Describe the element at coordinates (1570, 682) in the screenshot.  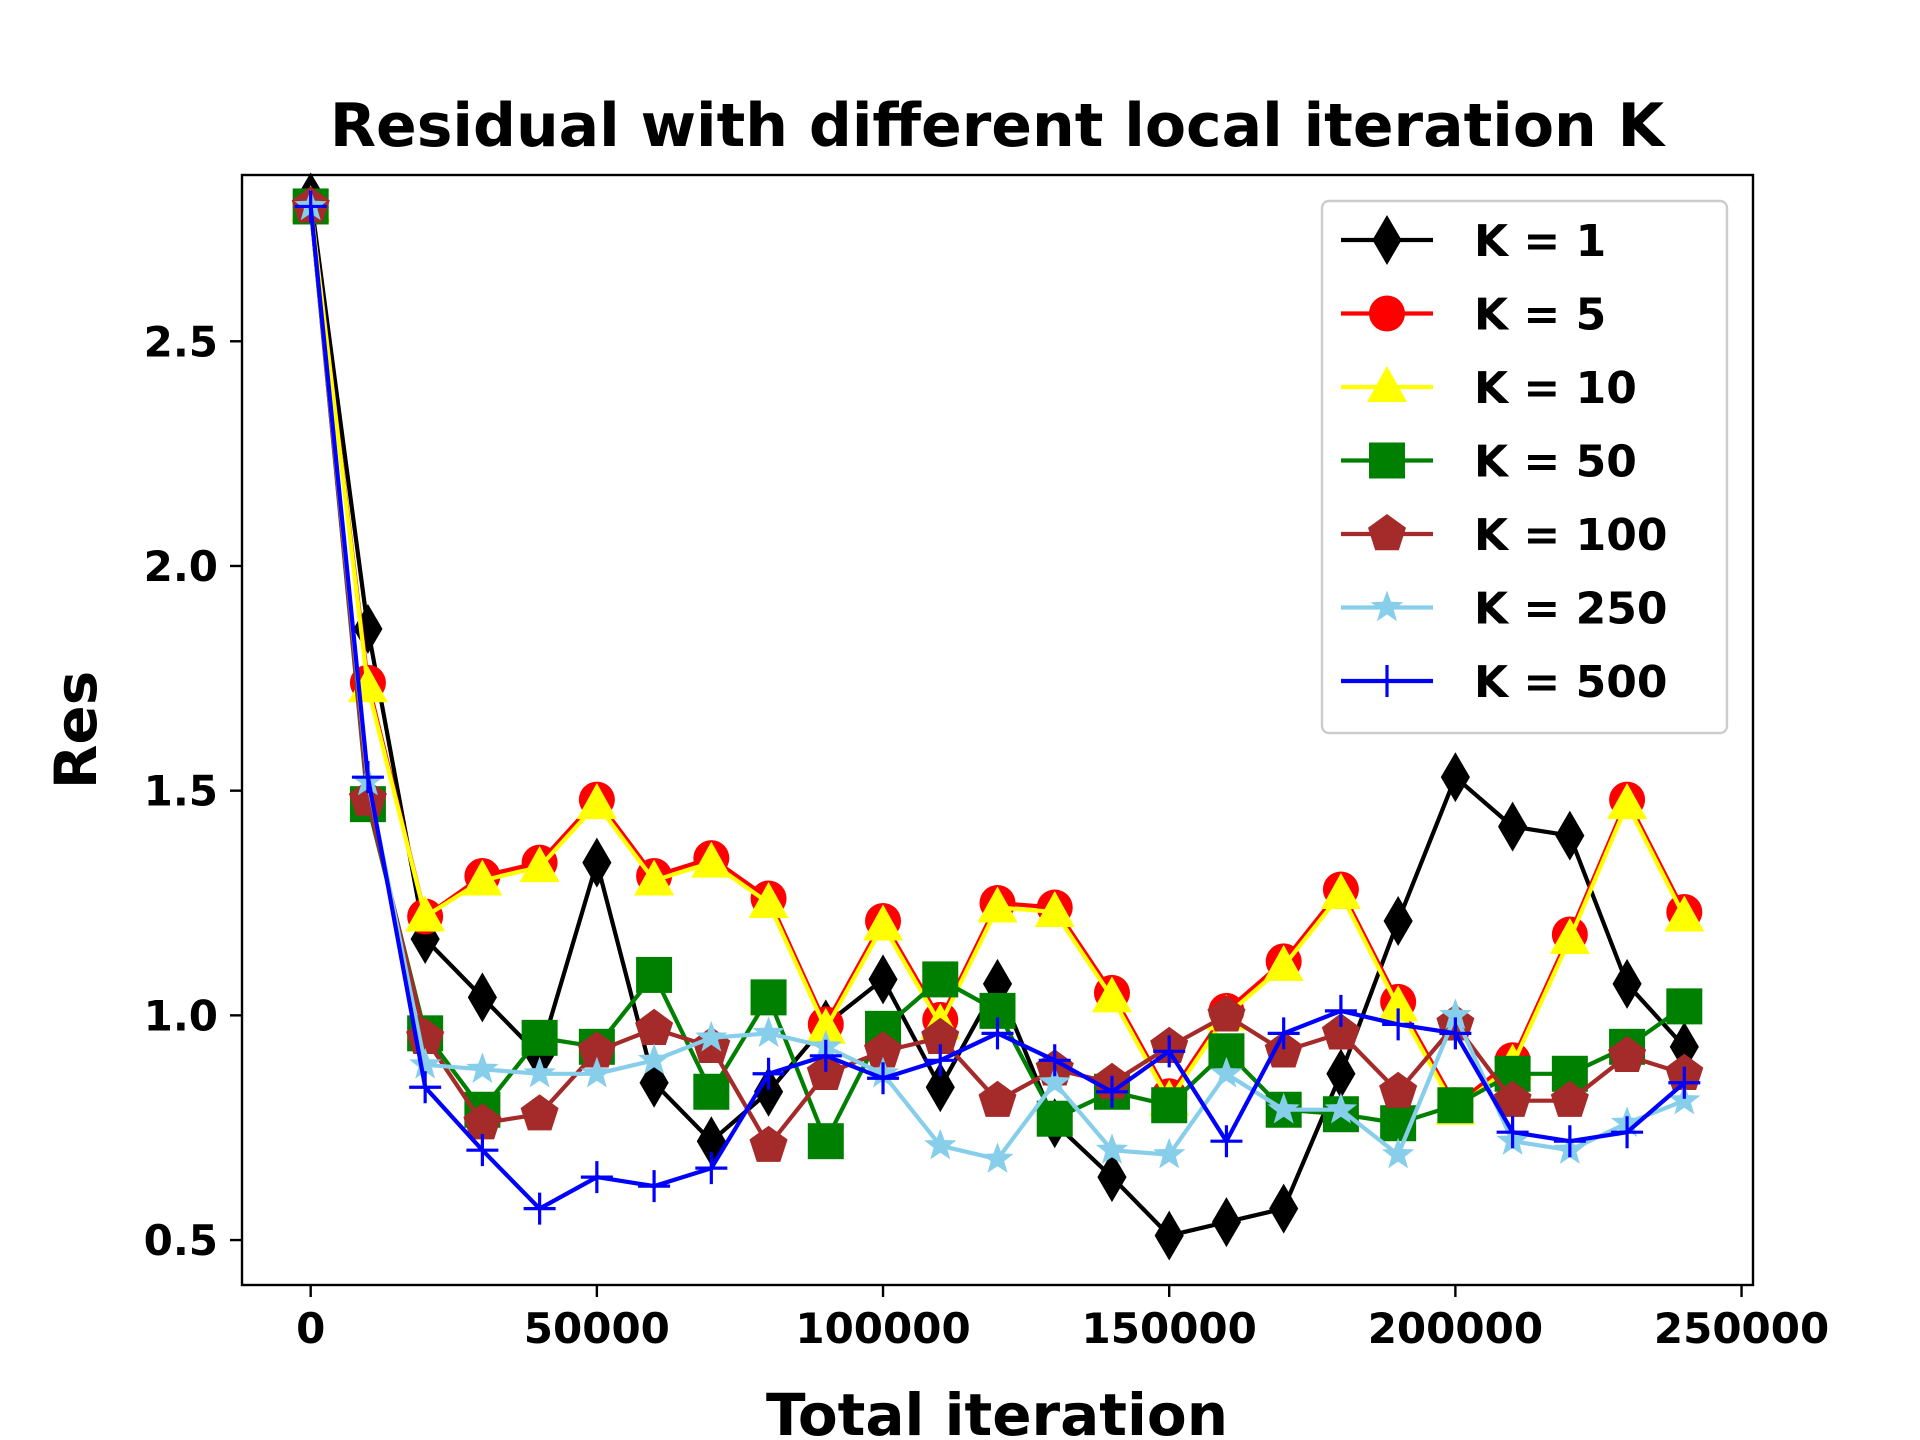
I see `legend-label: K = 500` at that location.